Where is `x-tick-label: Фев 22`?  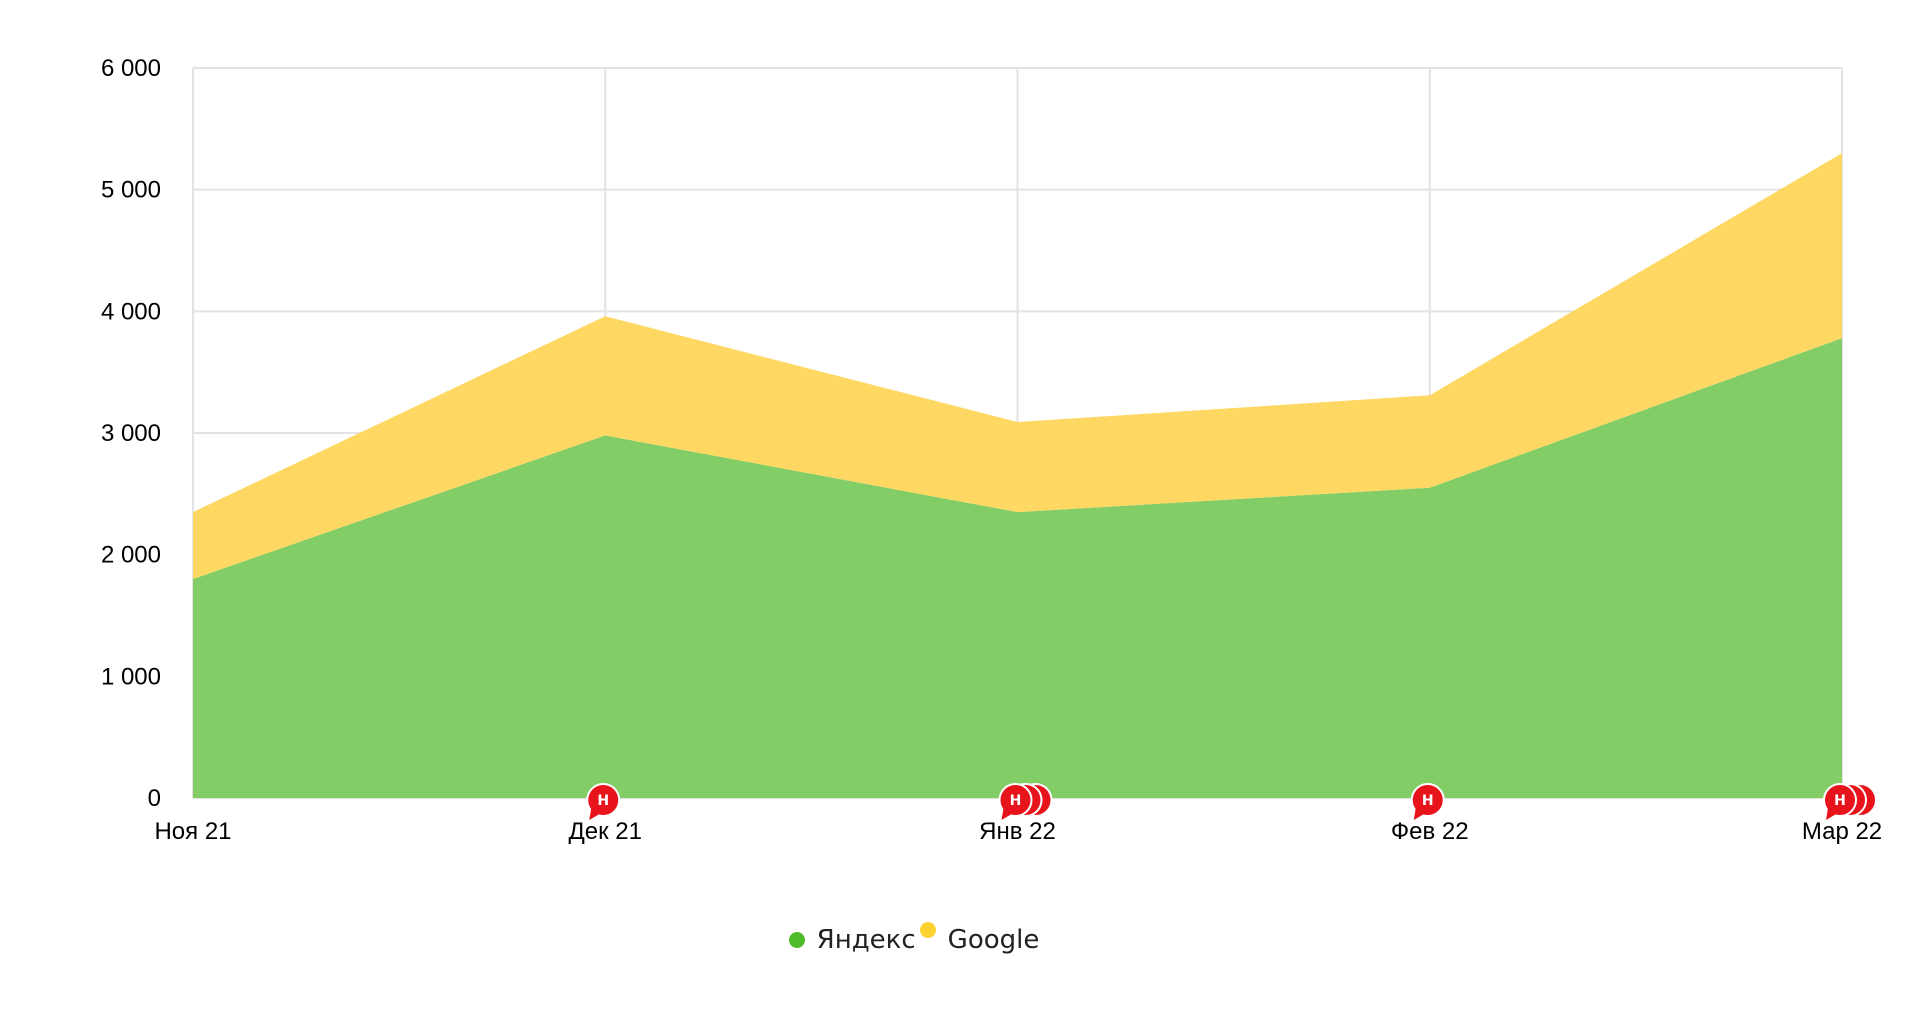
x-tick-label: Фев 22 is located at coordinates (1430, 831).